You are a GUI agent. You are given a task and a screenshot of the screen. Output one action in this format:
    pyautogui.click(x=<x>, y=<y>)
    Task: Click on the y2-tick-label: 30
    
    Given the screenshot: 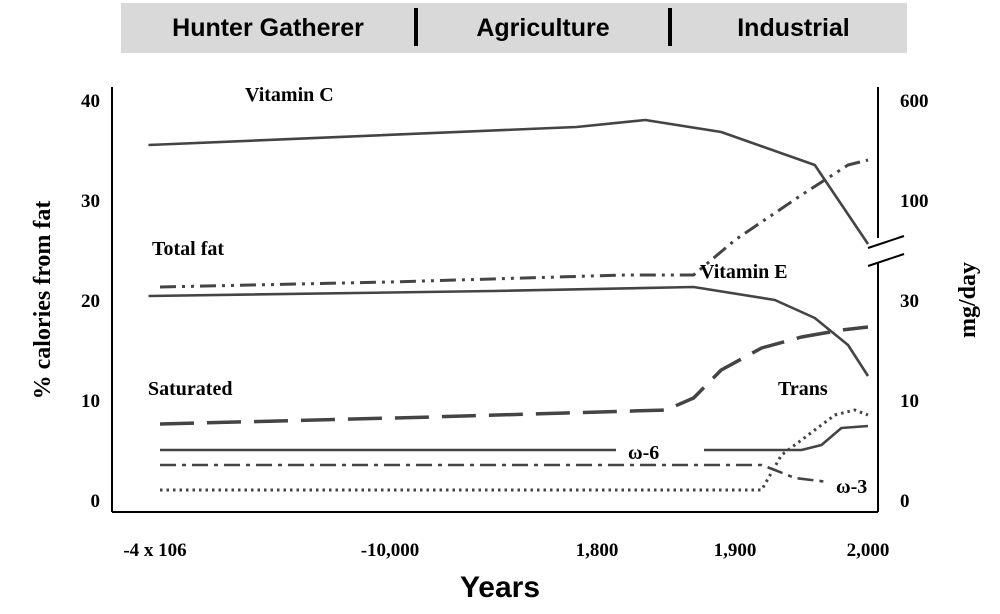 What is the action you would take?
    pyautogui.click(x=909, y=301)
    